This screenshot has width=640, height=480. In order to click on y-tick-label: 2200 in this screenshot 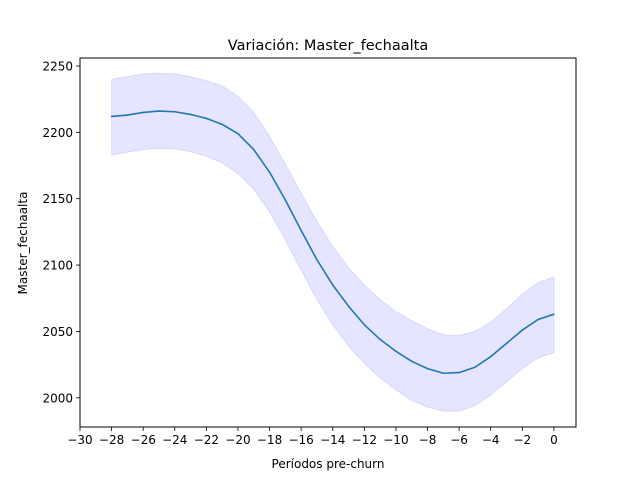, I will do `click(57, 133)`.